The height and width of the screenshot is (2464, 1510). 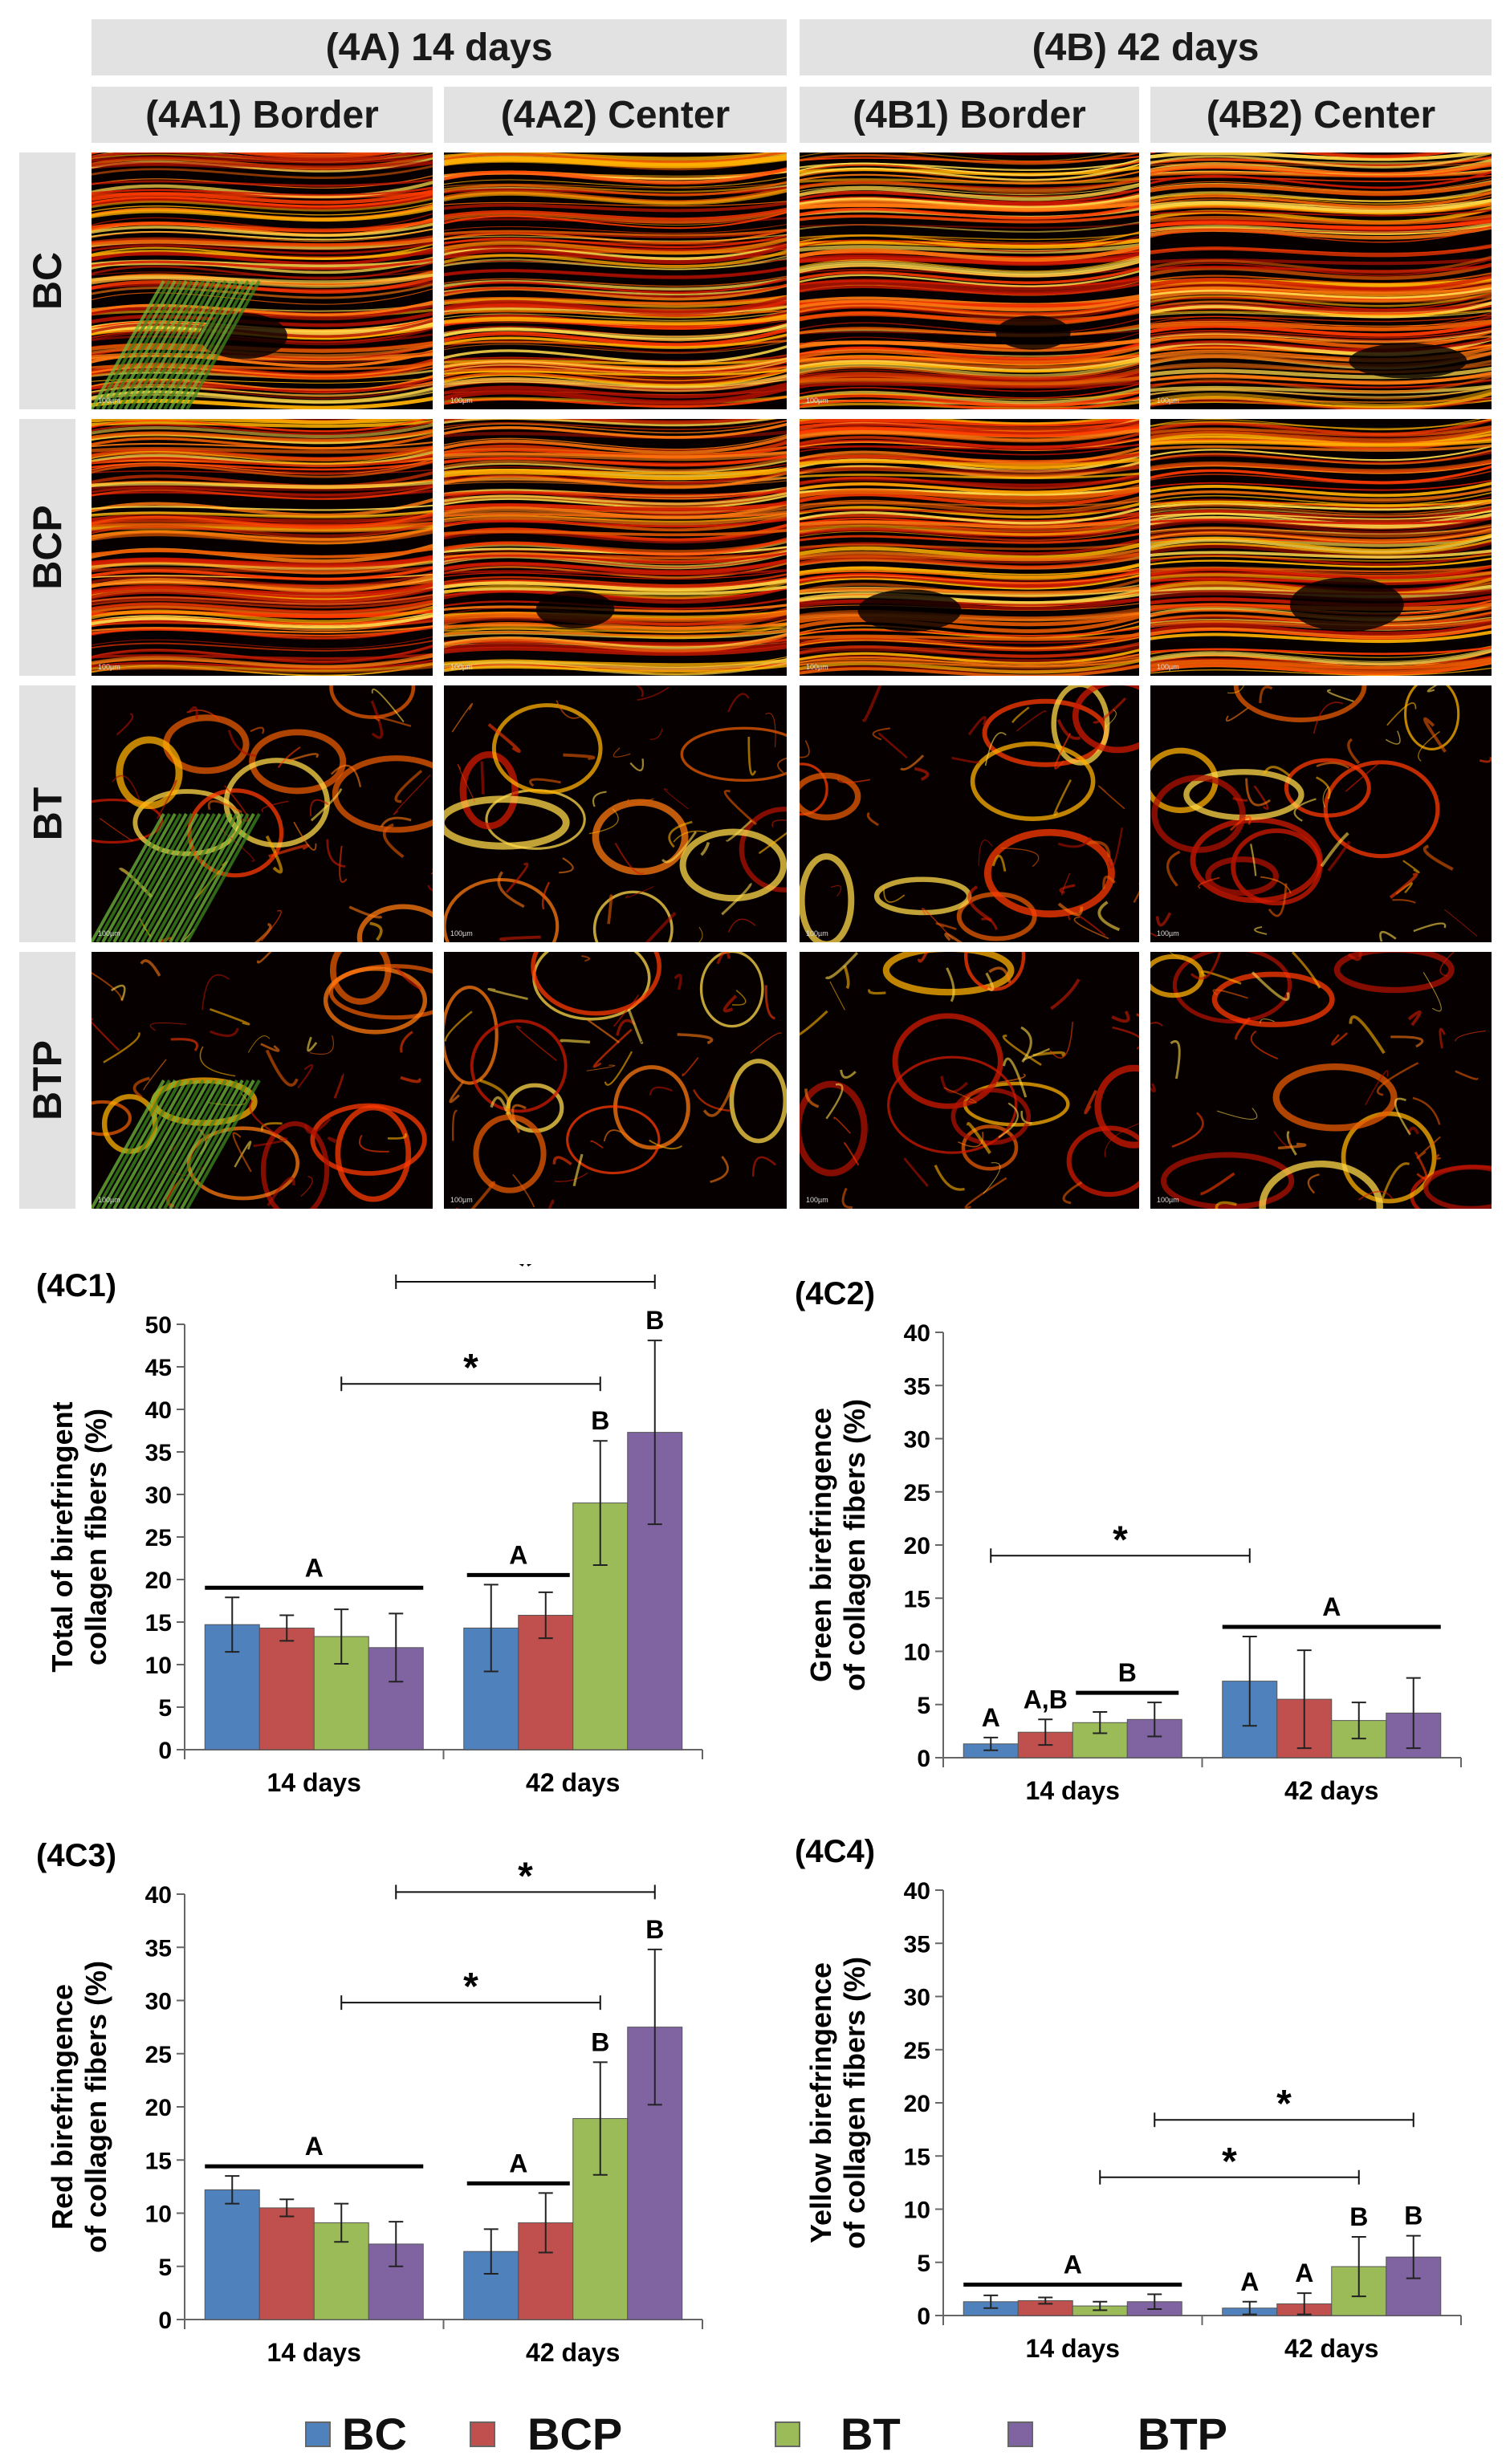 What do you see at coordinates (546, 2434) in the screenshot?
I see `legend-item-bcp: BCP` at bounding box center [546, 2434].